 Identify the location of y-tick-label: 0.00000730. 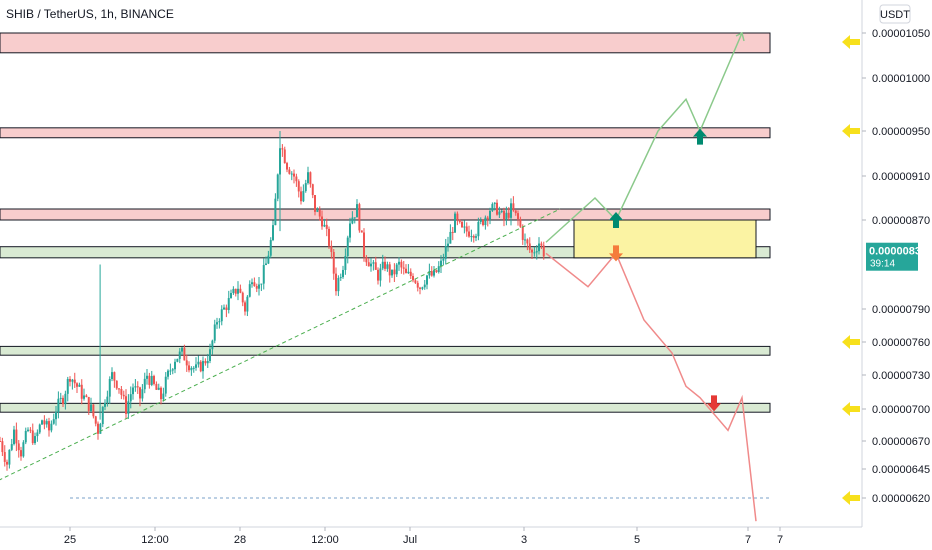
(901, 376).